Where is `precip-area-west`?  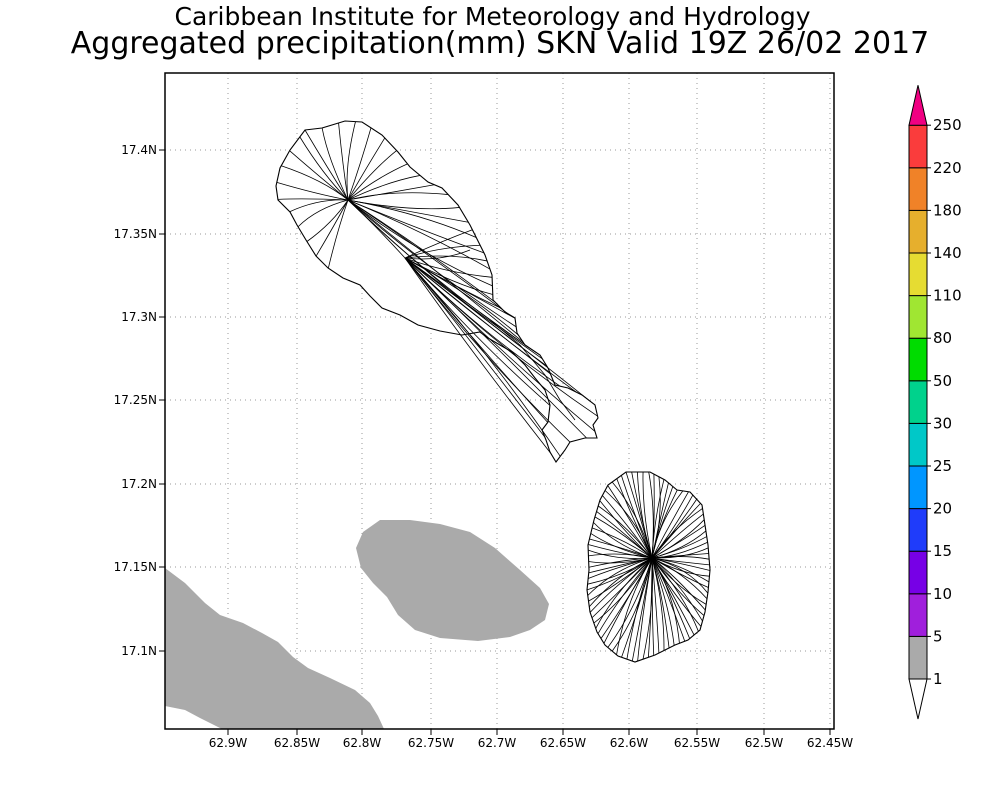
precip-area-west is located at coordinates (274, 648).